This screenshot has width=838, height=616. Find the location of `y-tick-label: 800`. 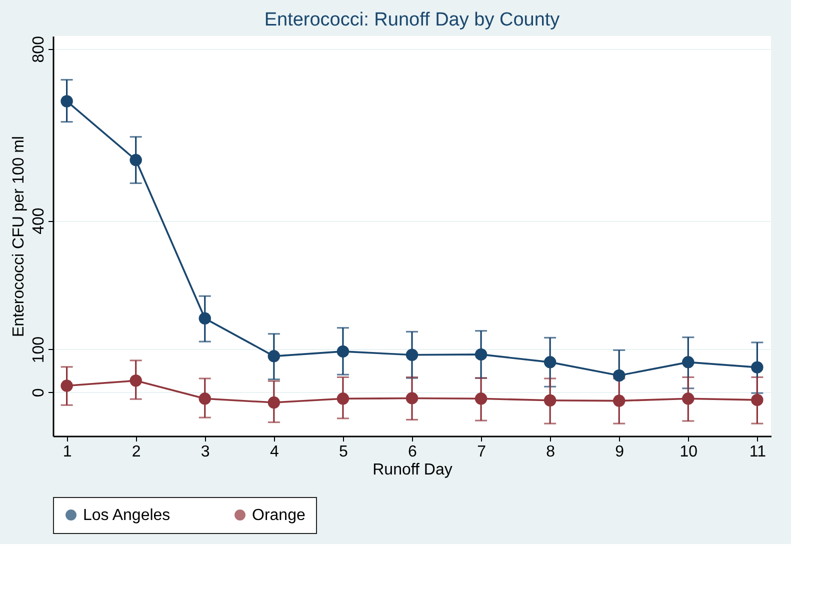

y-tick-label: 800 is located at coordinates (39, 49).